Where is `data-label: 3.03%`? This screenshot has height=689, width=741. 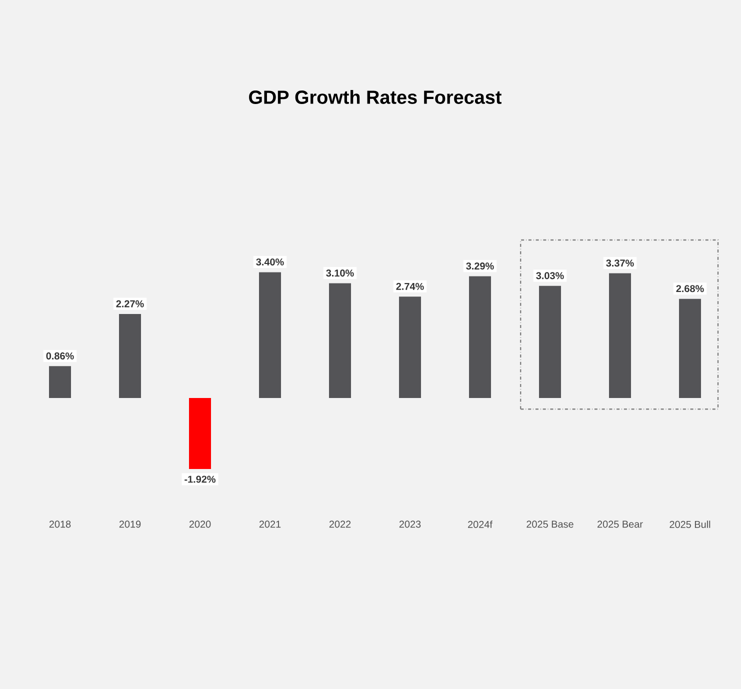
data-label: 3.03% is located at coordinates (550, 276).